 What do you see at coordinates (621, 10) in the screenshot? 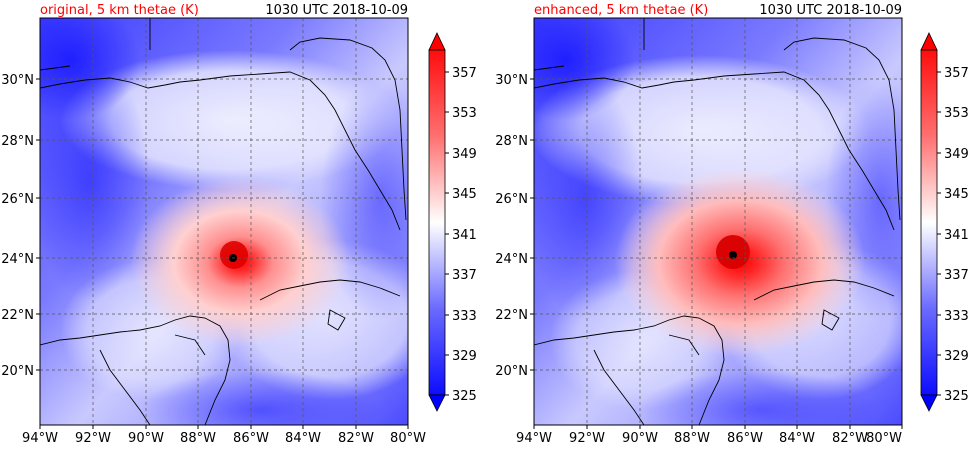
I see `panel-title: enhanced, 5 km thetae (K)` at bounding box center [621, 10].